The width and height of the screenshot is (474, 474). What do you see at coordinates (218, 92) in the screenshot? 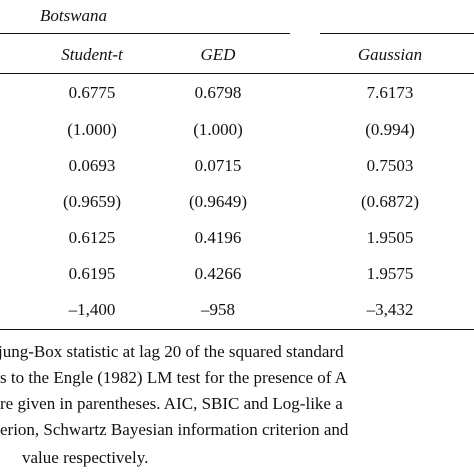
I see `table-cell: 0.6798` at bounding box center [218, 92].